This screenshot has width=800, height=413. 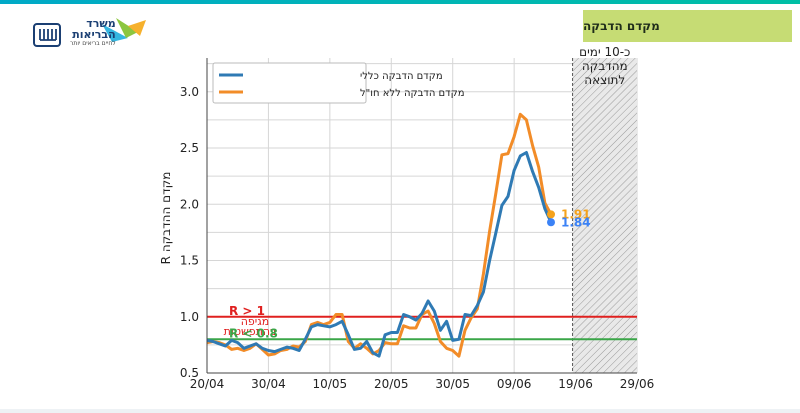 I want to click on shaded-region-label: מהדבקה, so click(x=605, y=66).